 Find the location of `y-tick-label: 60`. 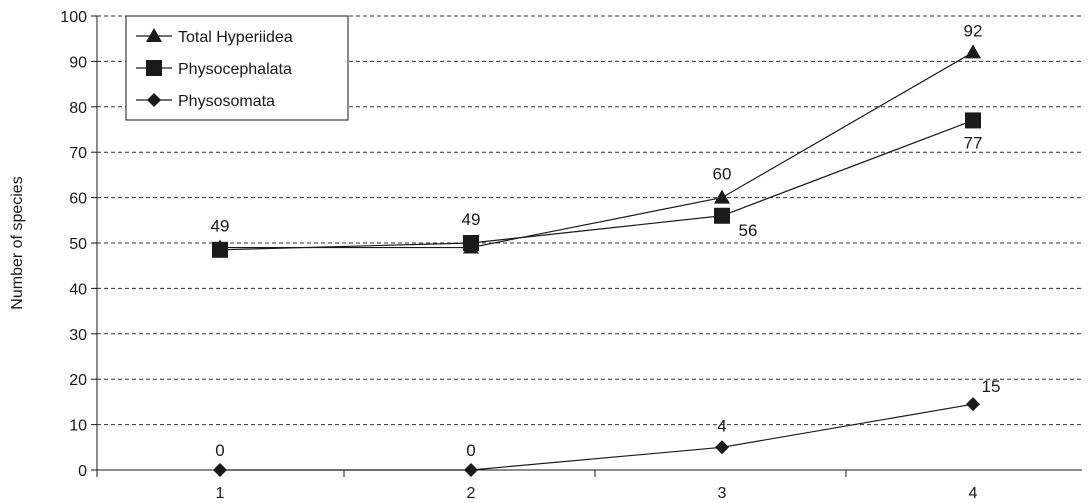

y-tick-label: 60 is located at coordinates (78, 199).